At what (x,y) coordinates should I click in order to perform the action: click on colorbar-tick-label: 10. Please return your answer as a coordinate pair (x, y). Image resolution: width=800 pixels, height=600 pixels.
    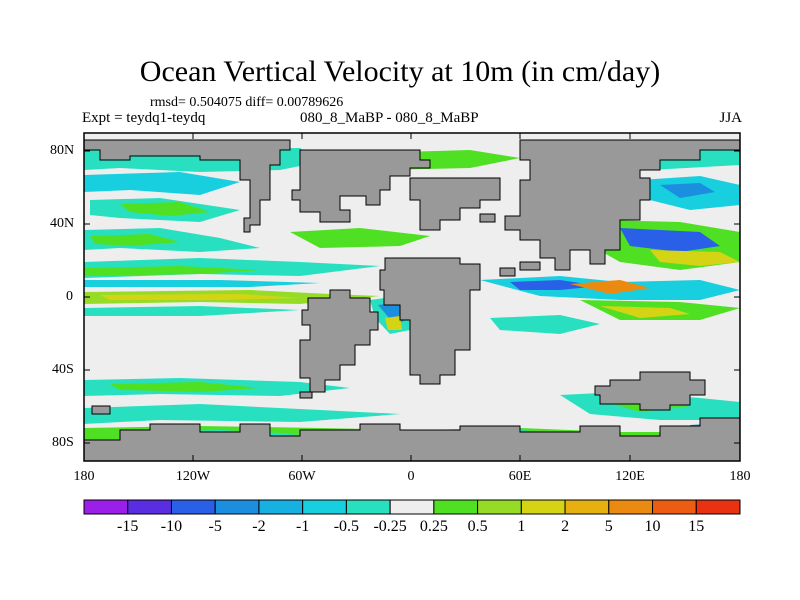
    Looking at the image, I should click on (652, 526).